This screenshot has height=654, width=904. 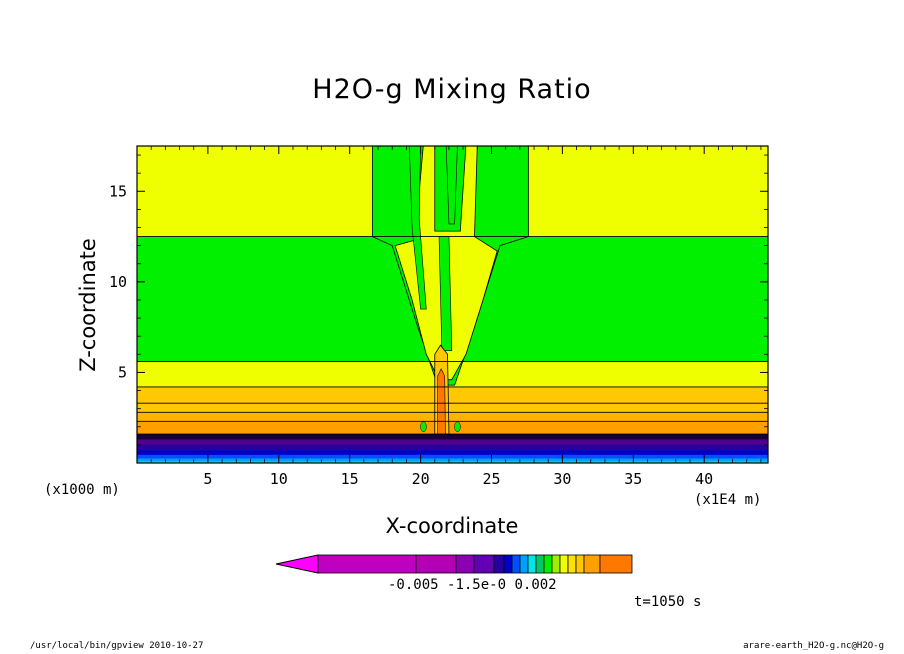 I want to click on chart-title: H2O-g Mixing Ratio, so click(x=452, y=89).